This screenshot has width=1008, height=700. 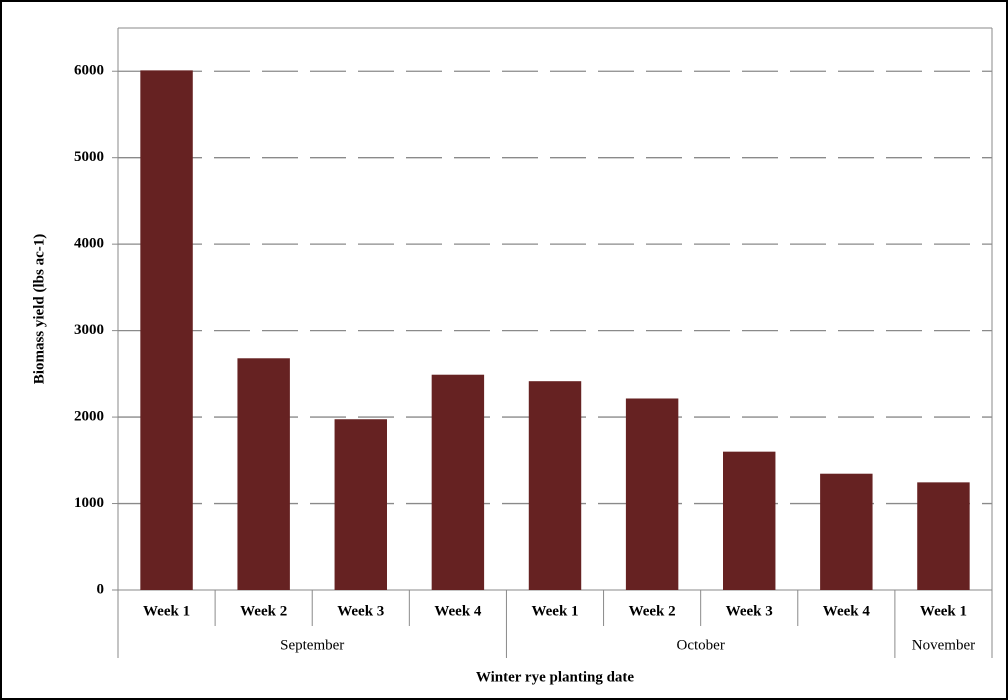 What do you see at coordinates (312, 645) in the screenshot?
I see `group-label: September` at bounding box center [312, 645].